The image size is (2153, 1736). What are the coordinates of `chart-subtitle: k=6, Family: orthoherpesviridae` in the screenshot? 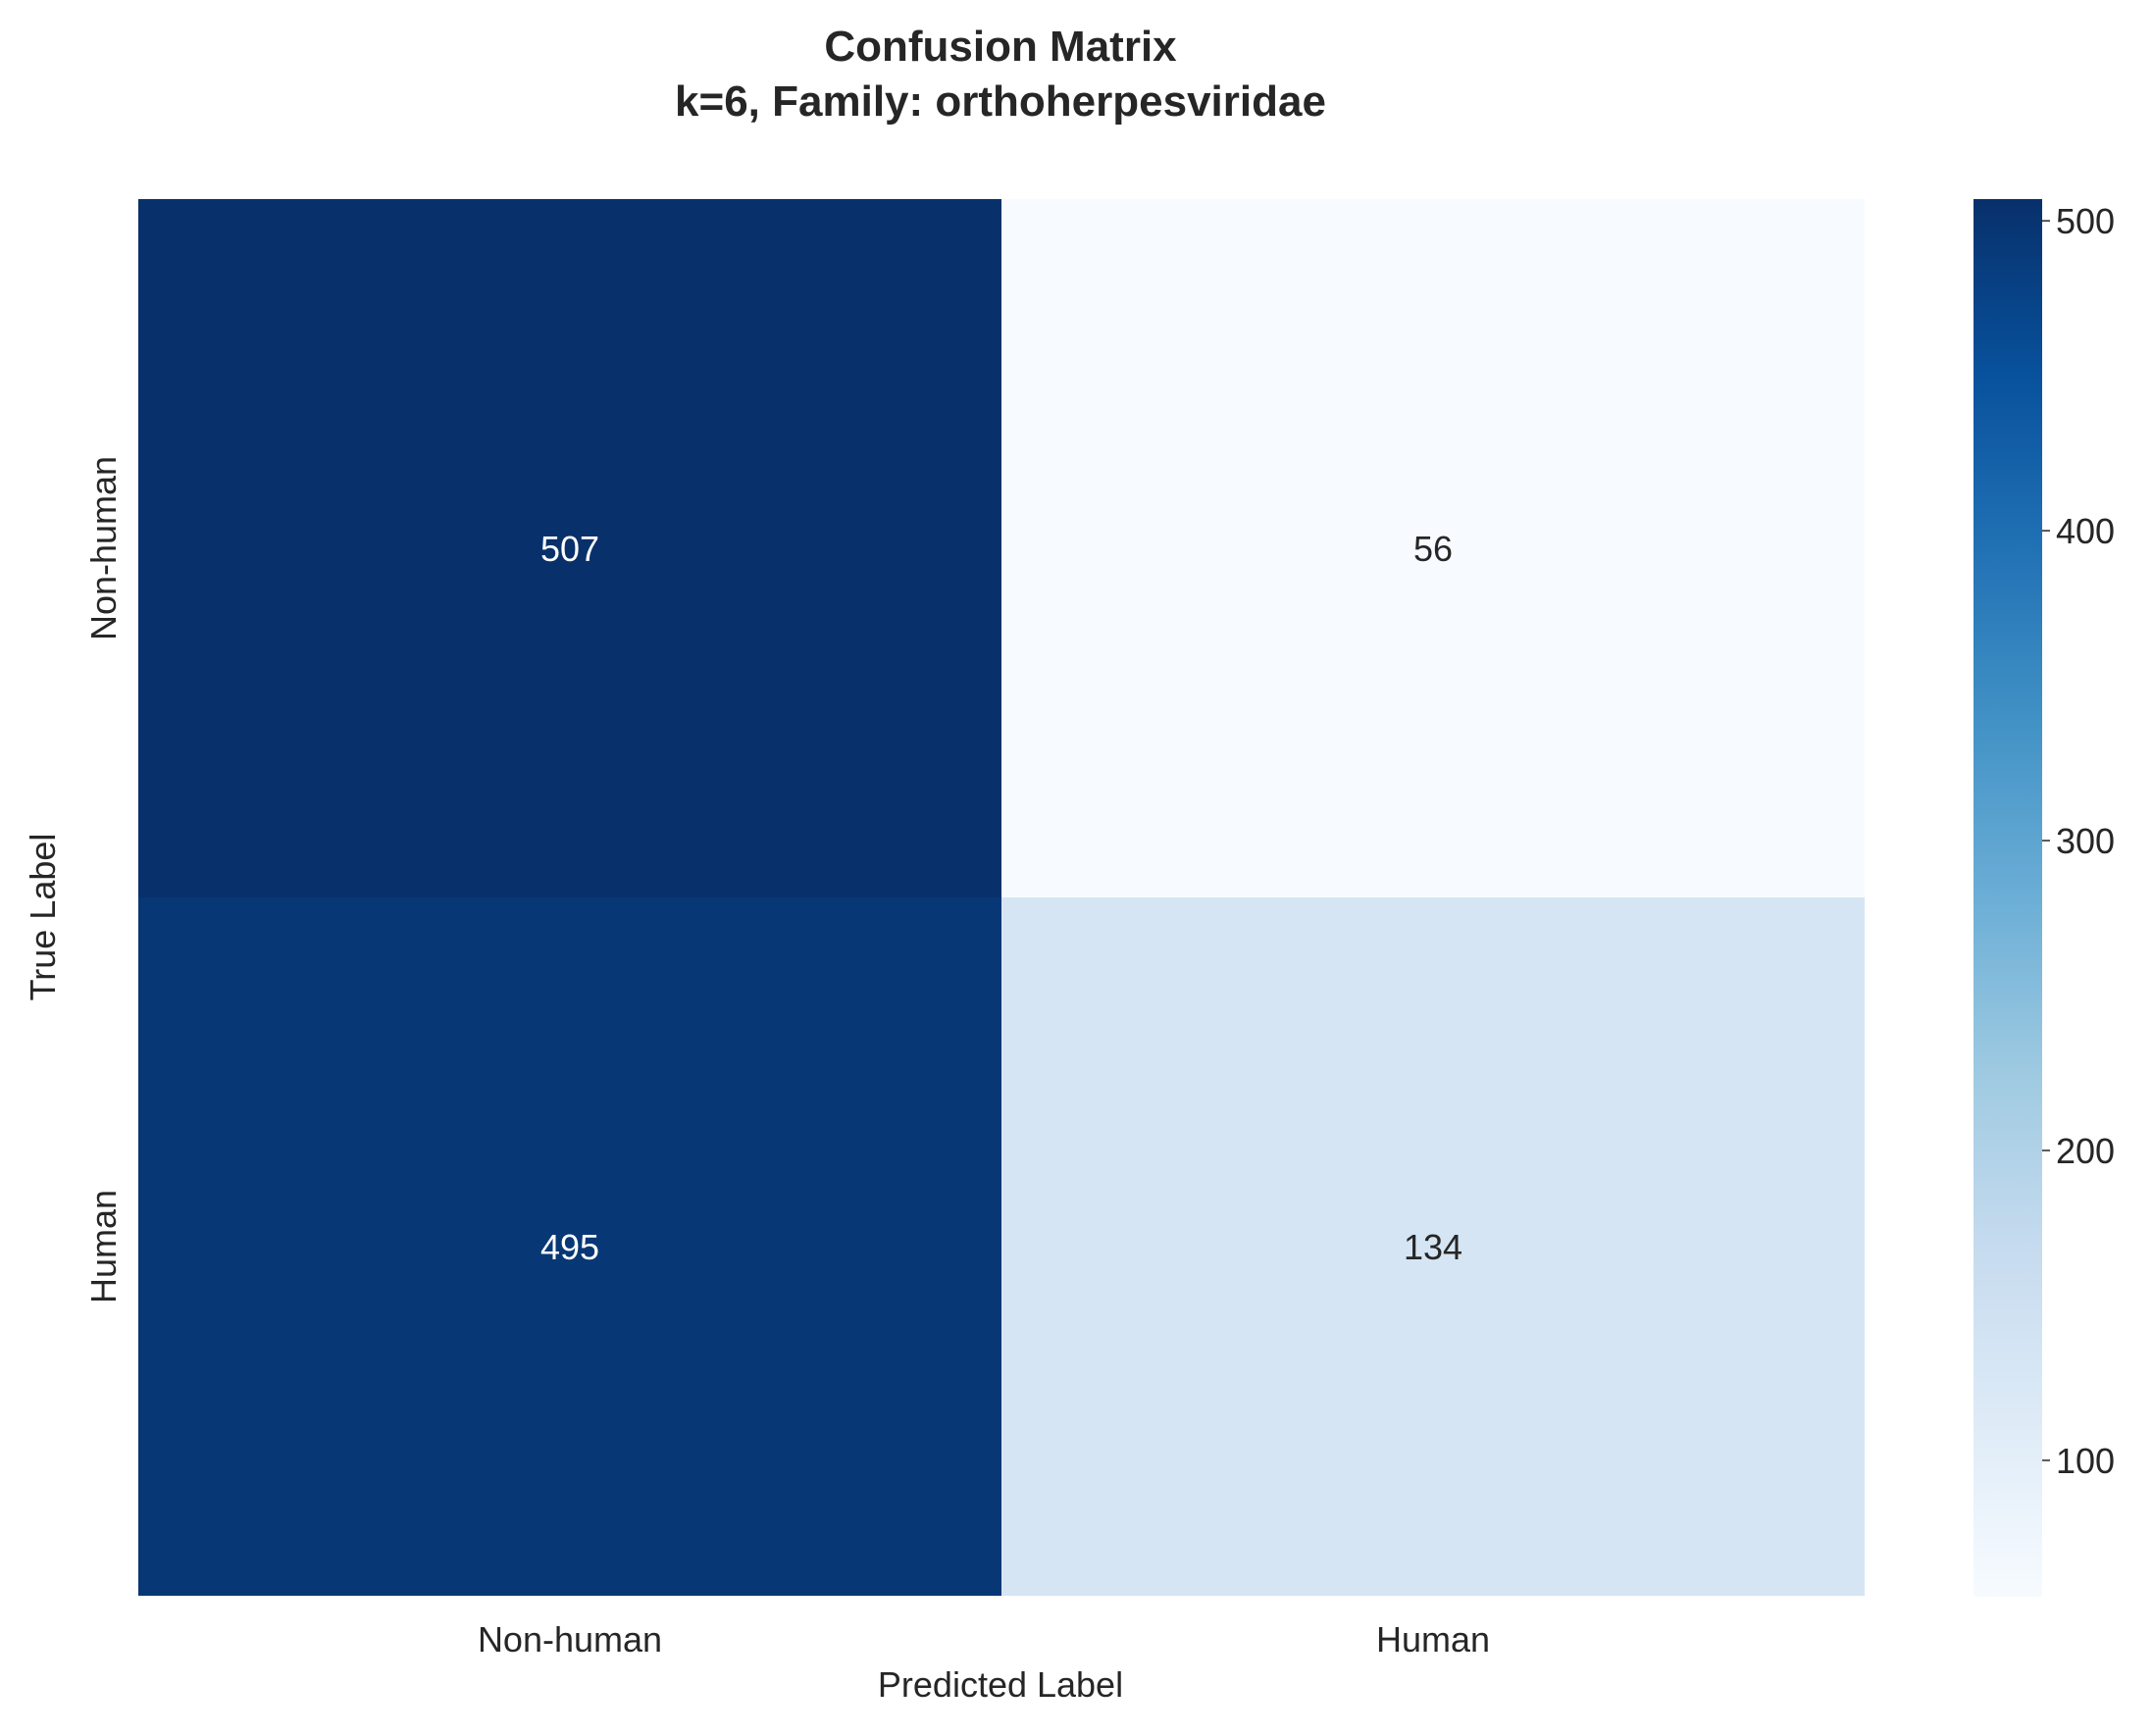 It's located at (1000, 102).